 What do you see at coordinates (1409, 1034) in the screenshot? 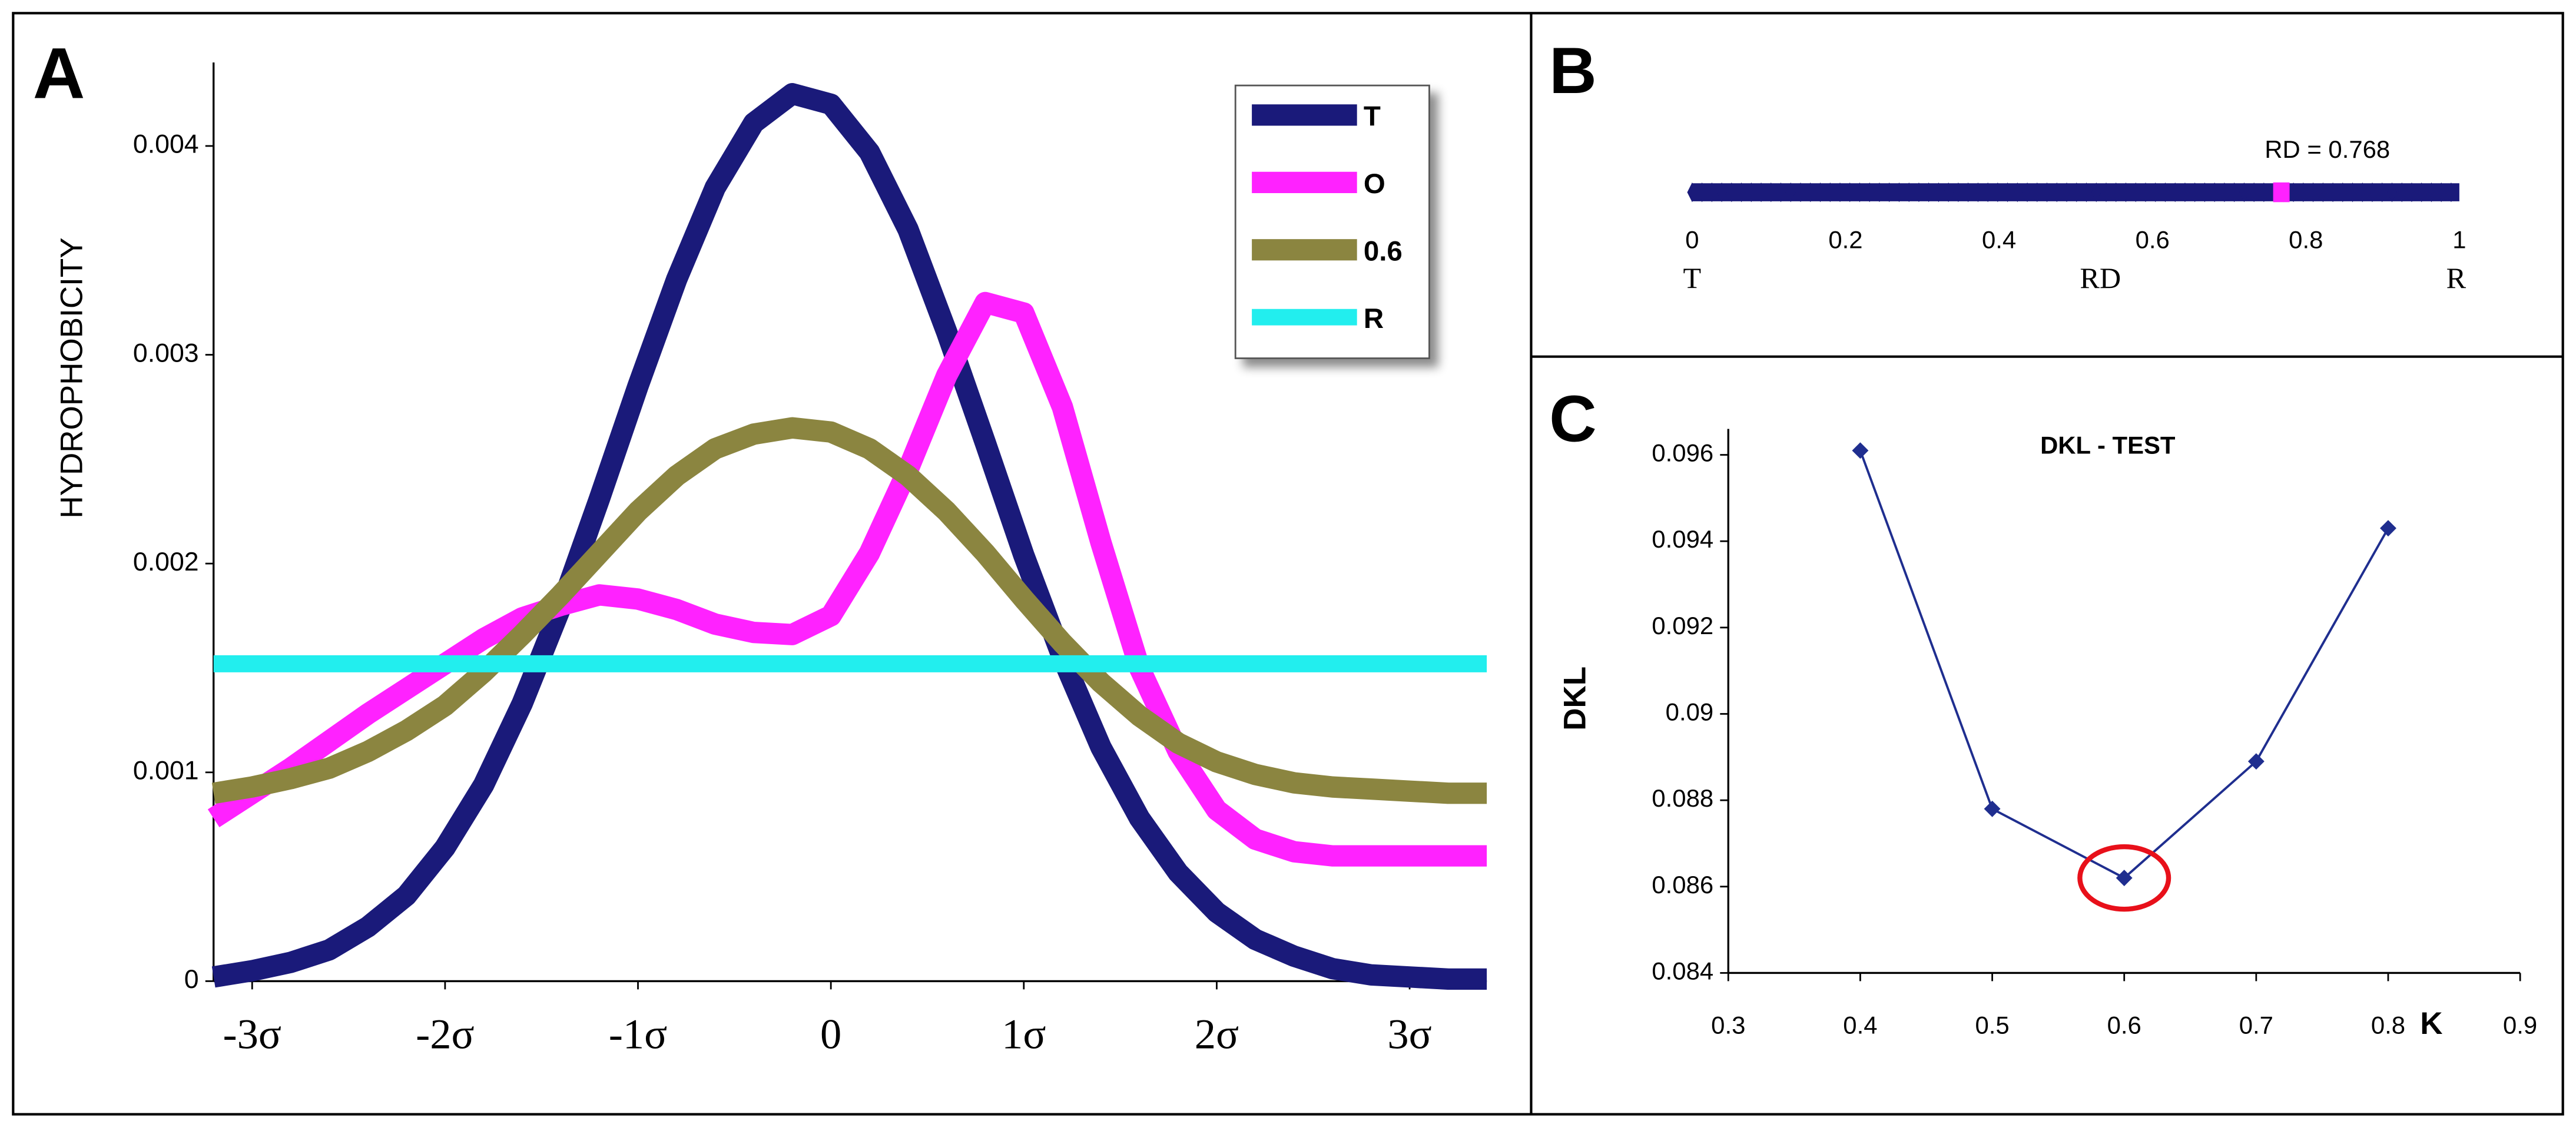
I see `x-tick-label: 3σ` at bounding box center [1409, 1034].